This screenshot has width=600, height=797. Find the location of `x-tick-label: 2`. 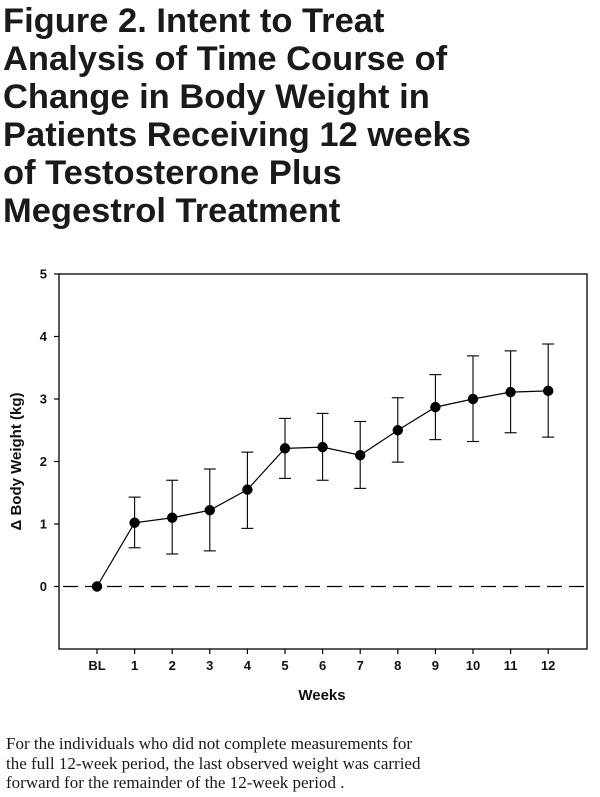

x-tick-label: 2 is located at coordinates (172, 665).